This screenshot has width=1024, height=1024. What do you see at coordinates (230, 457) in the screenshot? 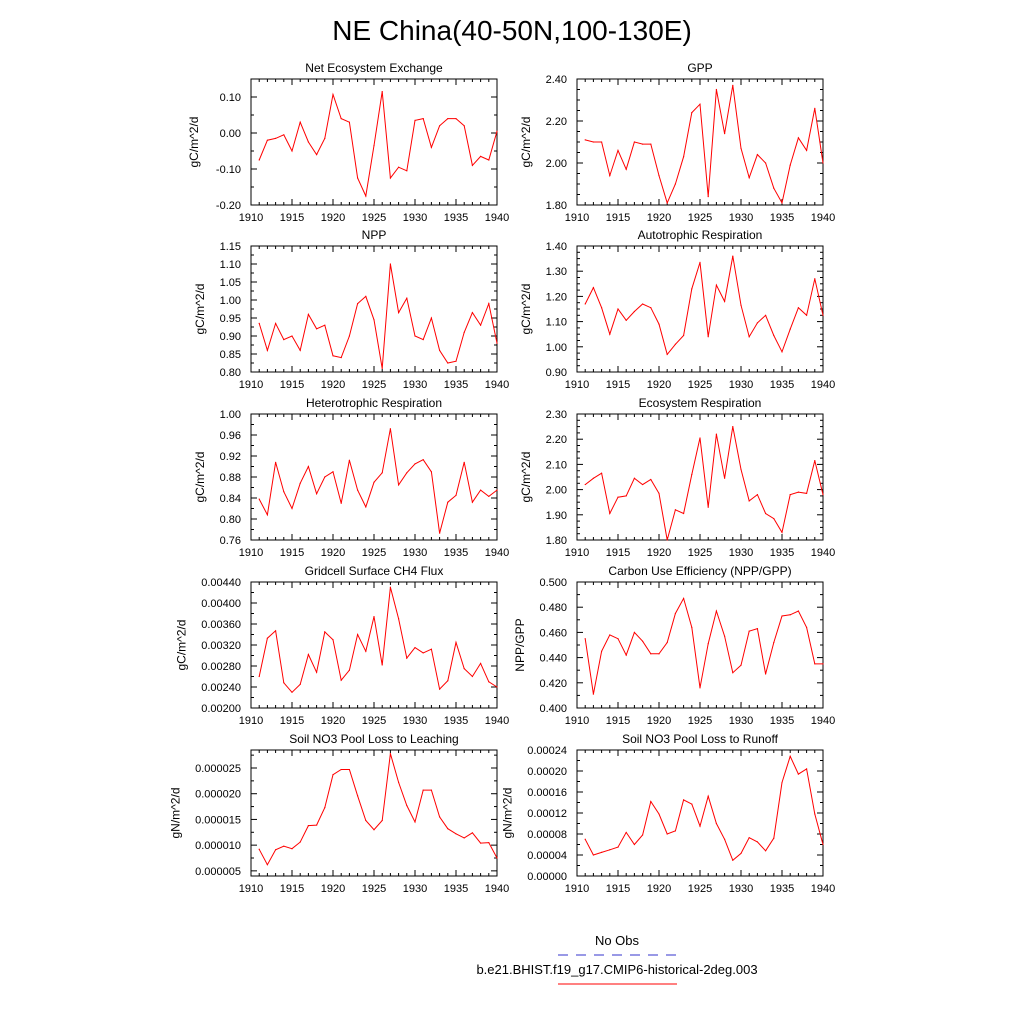
I see `y-tick-label: 0.92` at bounding box center [230, 457].